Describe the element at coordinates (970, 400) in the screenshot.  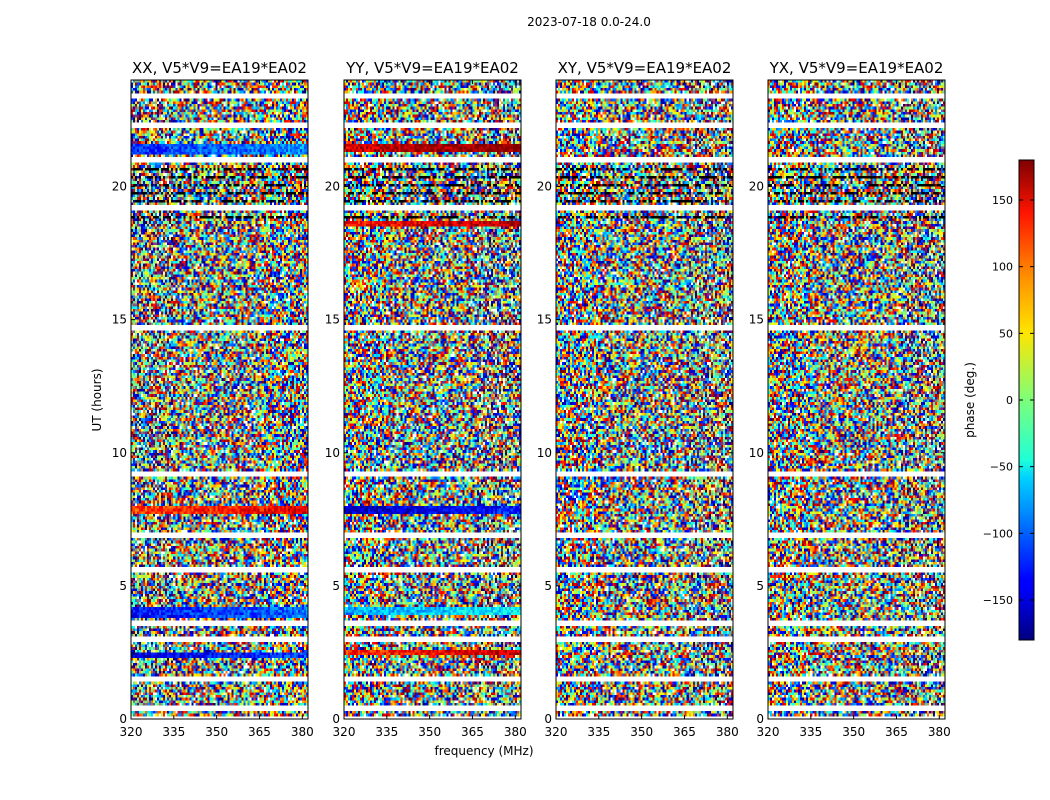
I see `colorbar-label: phase (deg.)` at that location.